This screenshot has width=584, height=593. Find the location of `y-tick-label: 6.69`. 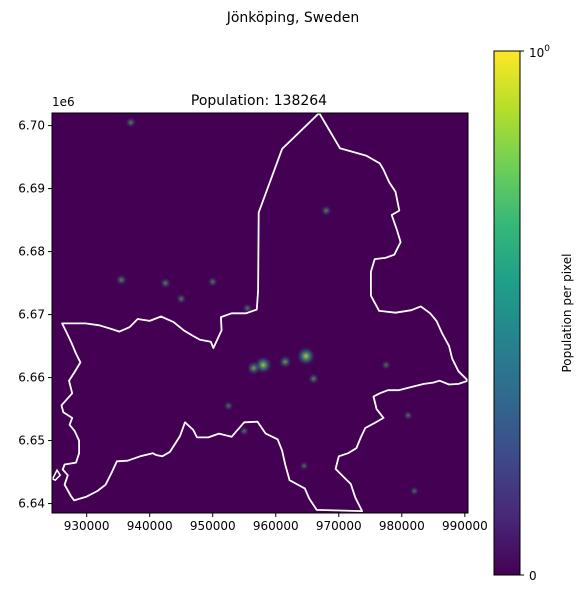

y-tick-label: 6.69 is located at coordinates (31, 189).